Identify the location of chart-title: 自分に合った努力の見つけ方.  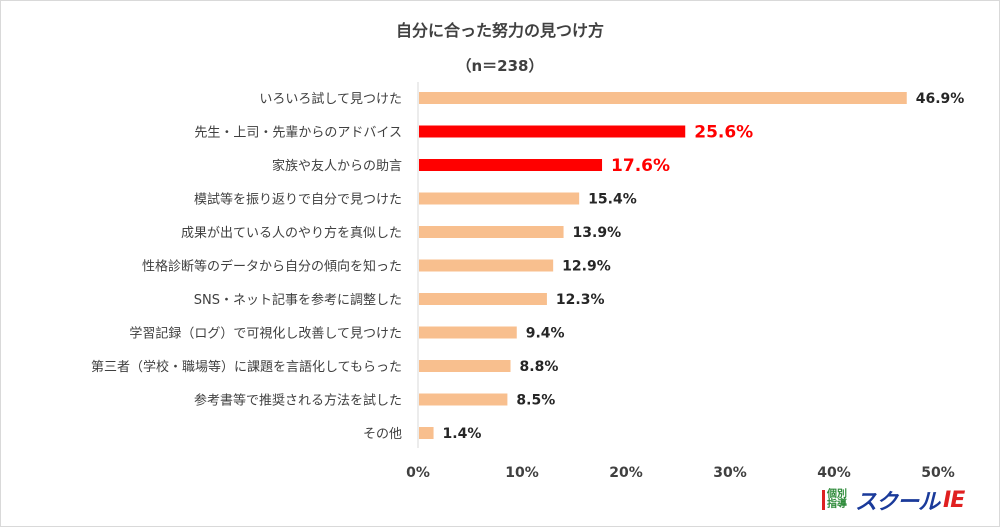
(500, 30).